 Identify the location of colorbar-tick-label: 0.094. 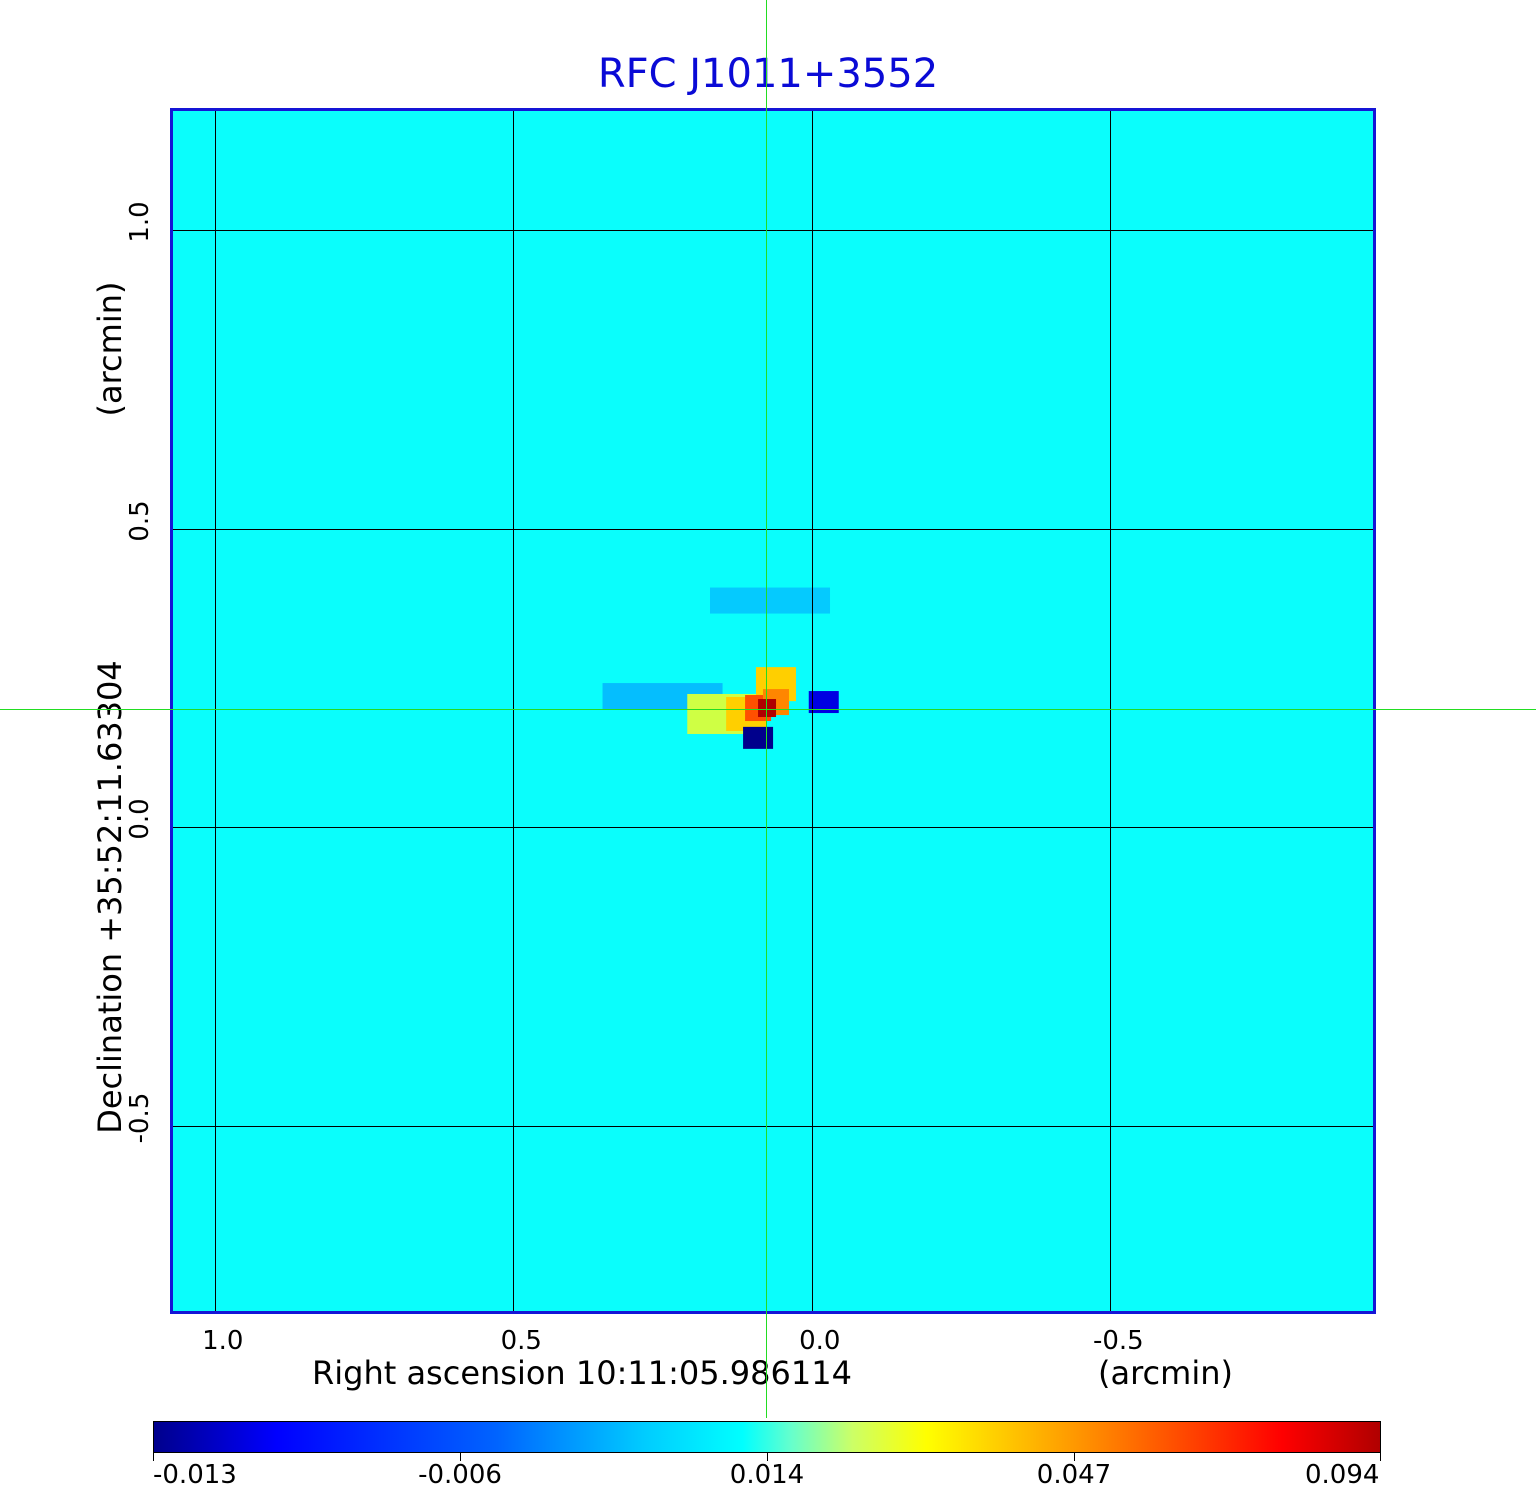
(1342, 1475).